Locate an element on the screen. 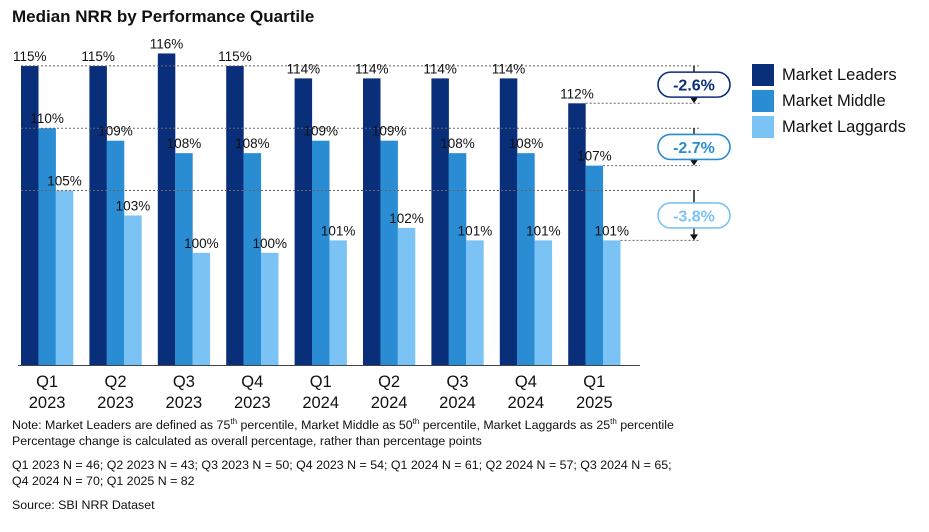  x-tick-year-4: 2024 is located at coordinates (320, 403).